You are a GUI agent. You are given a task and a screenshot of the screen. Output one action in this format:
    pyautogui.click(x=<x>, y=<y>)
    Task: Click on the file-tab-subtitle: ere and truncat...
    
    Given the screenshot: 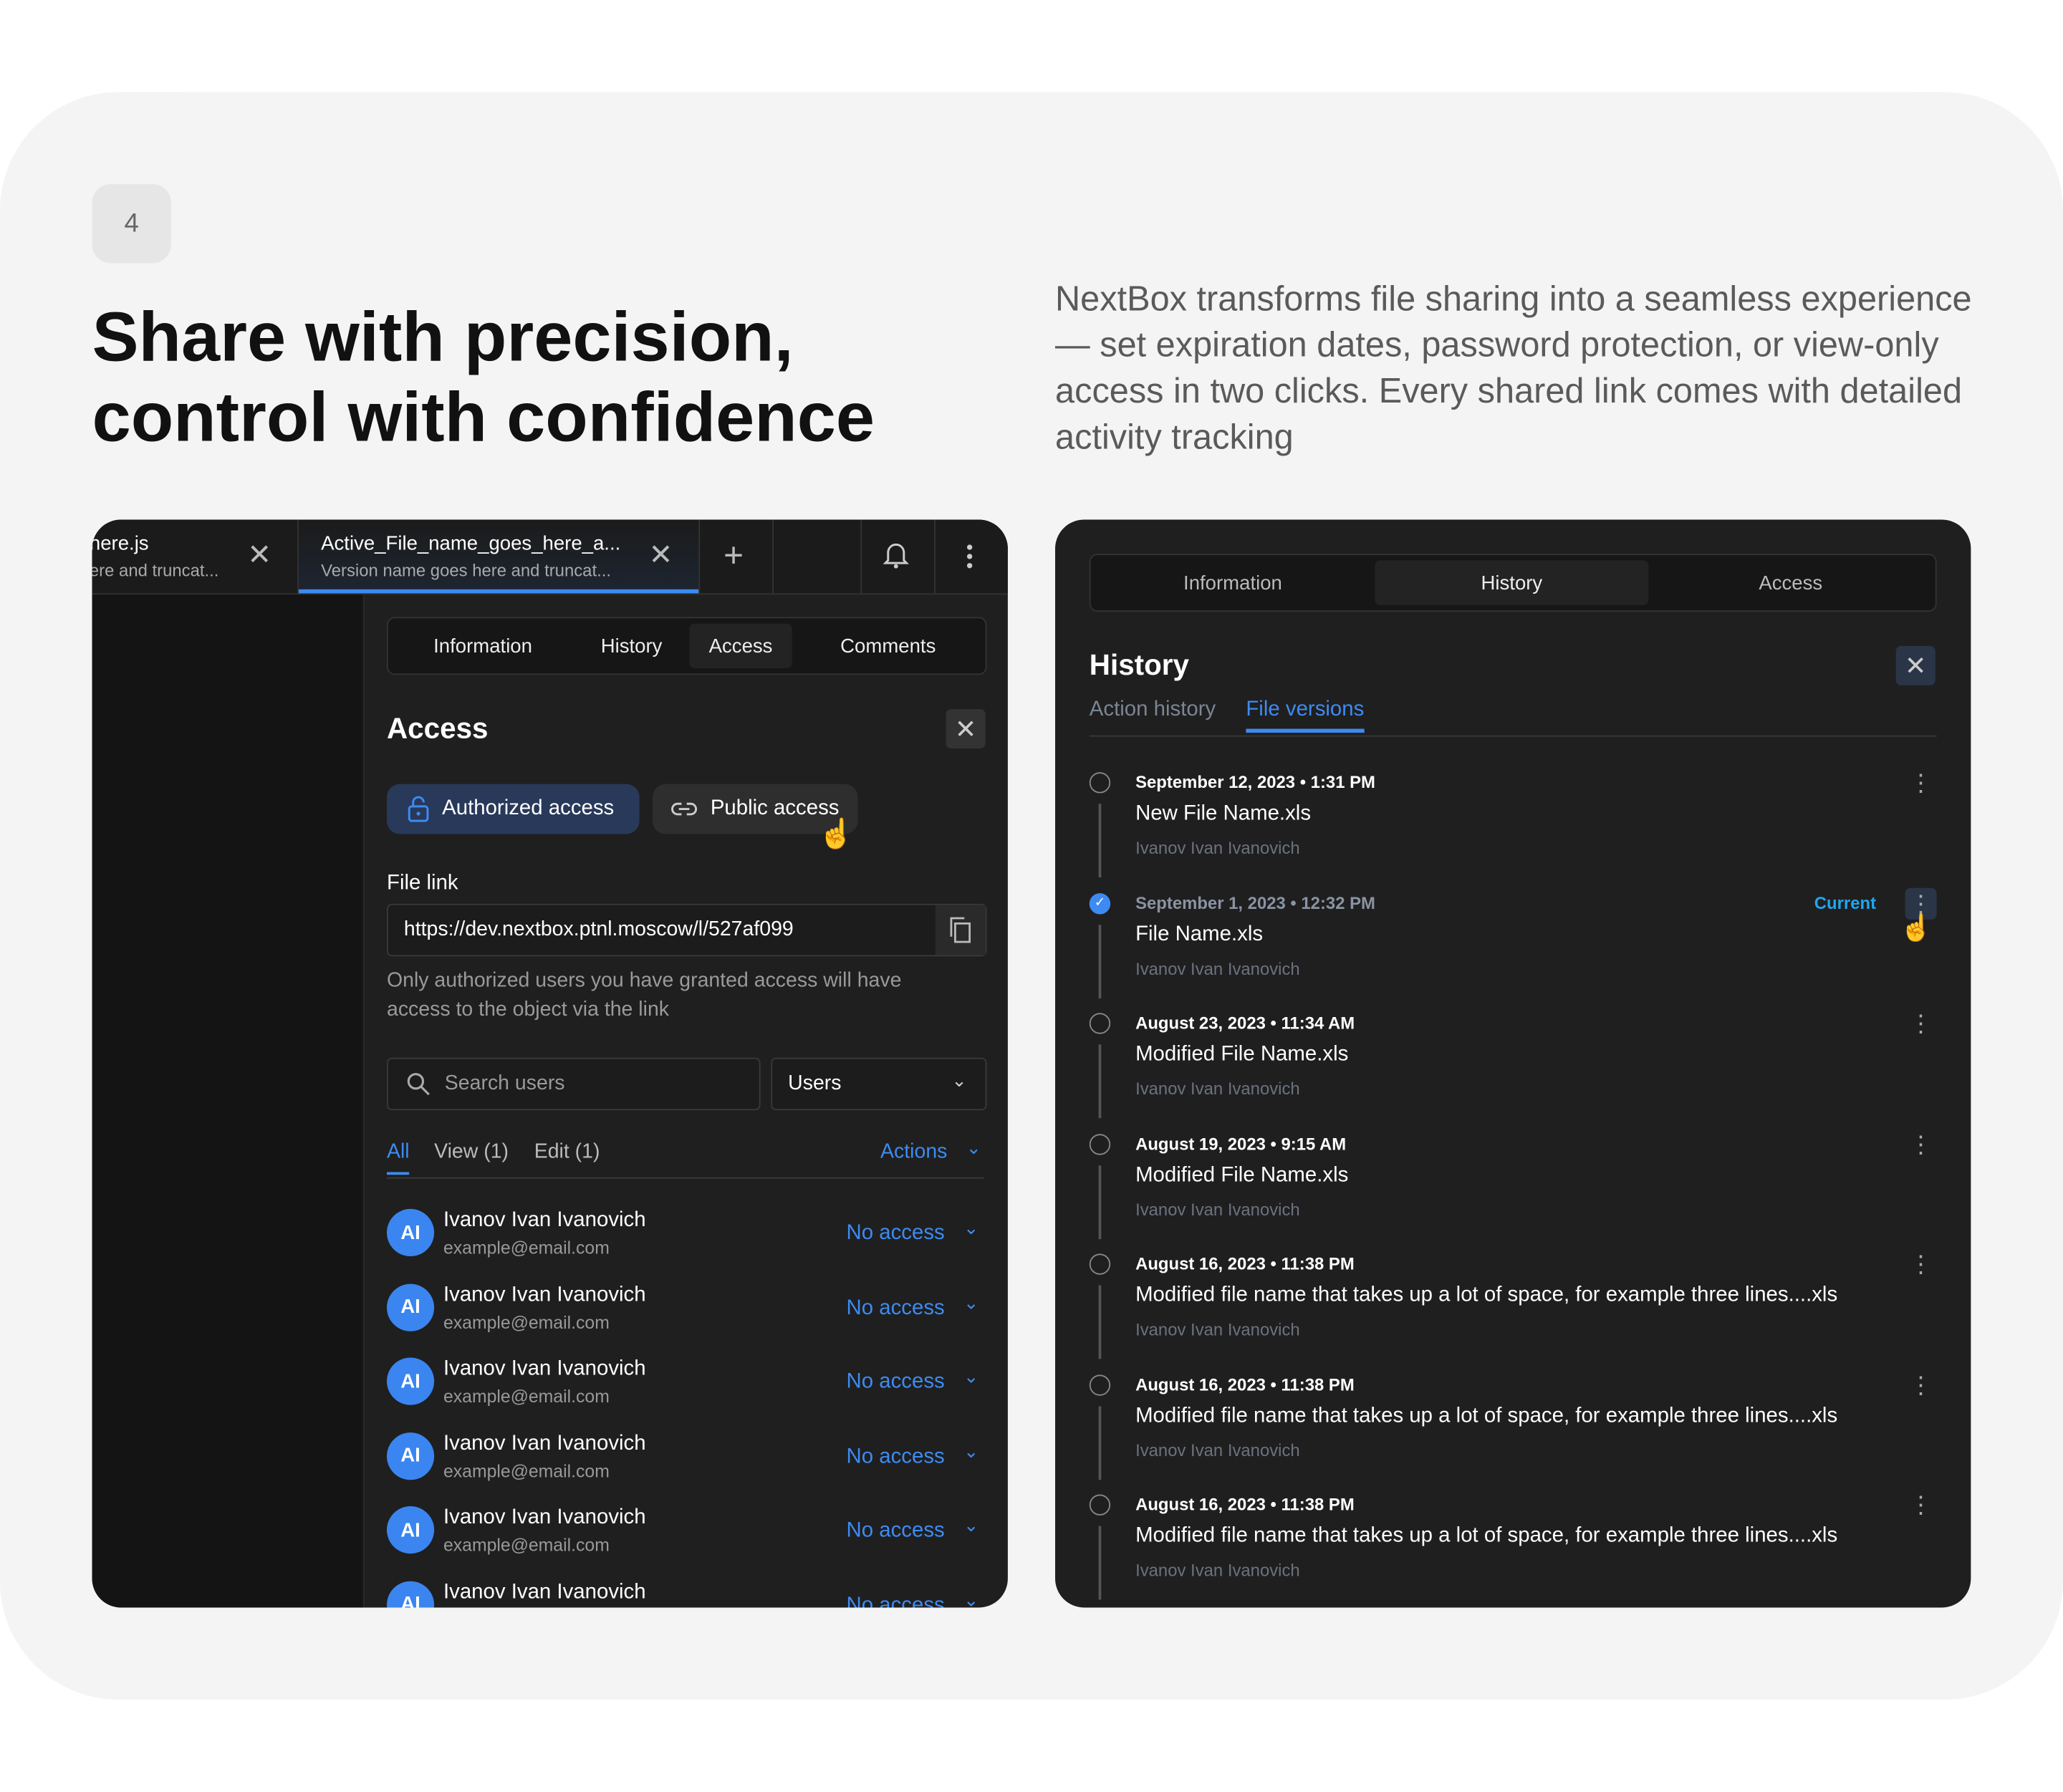 What is the action you would take?
    pyautogui.click(x=155, y=570)
    